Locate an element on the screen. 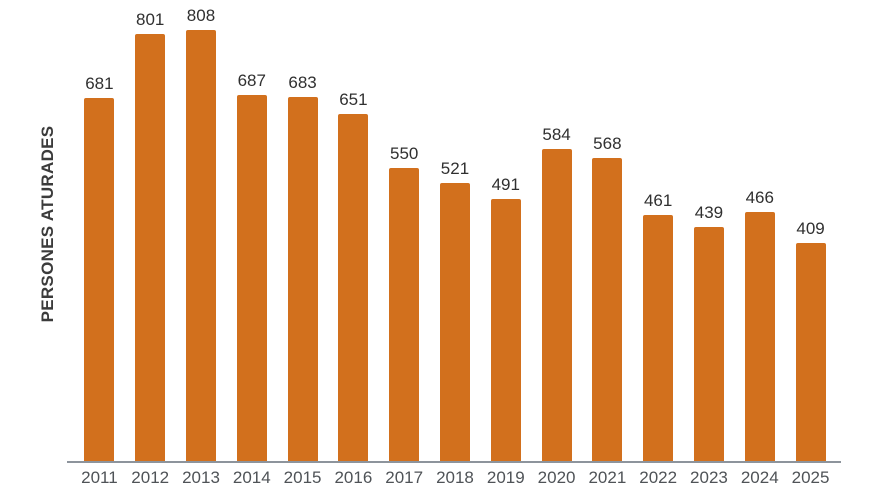 The image size is (880, 495). bar-2018 is located at coordinates (454, 322).